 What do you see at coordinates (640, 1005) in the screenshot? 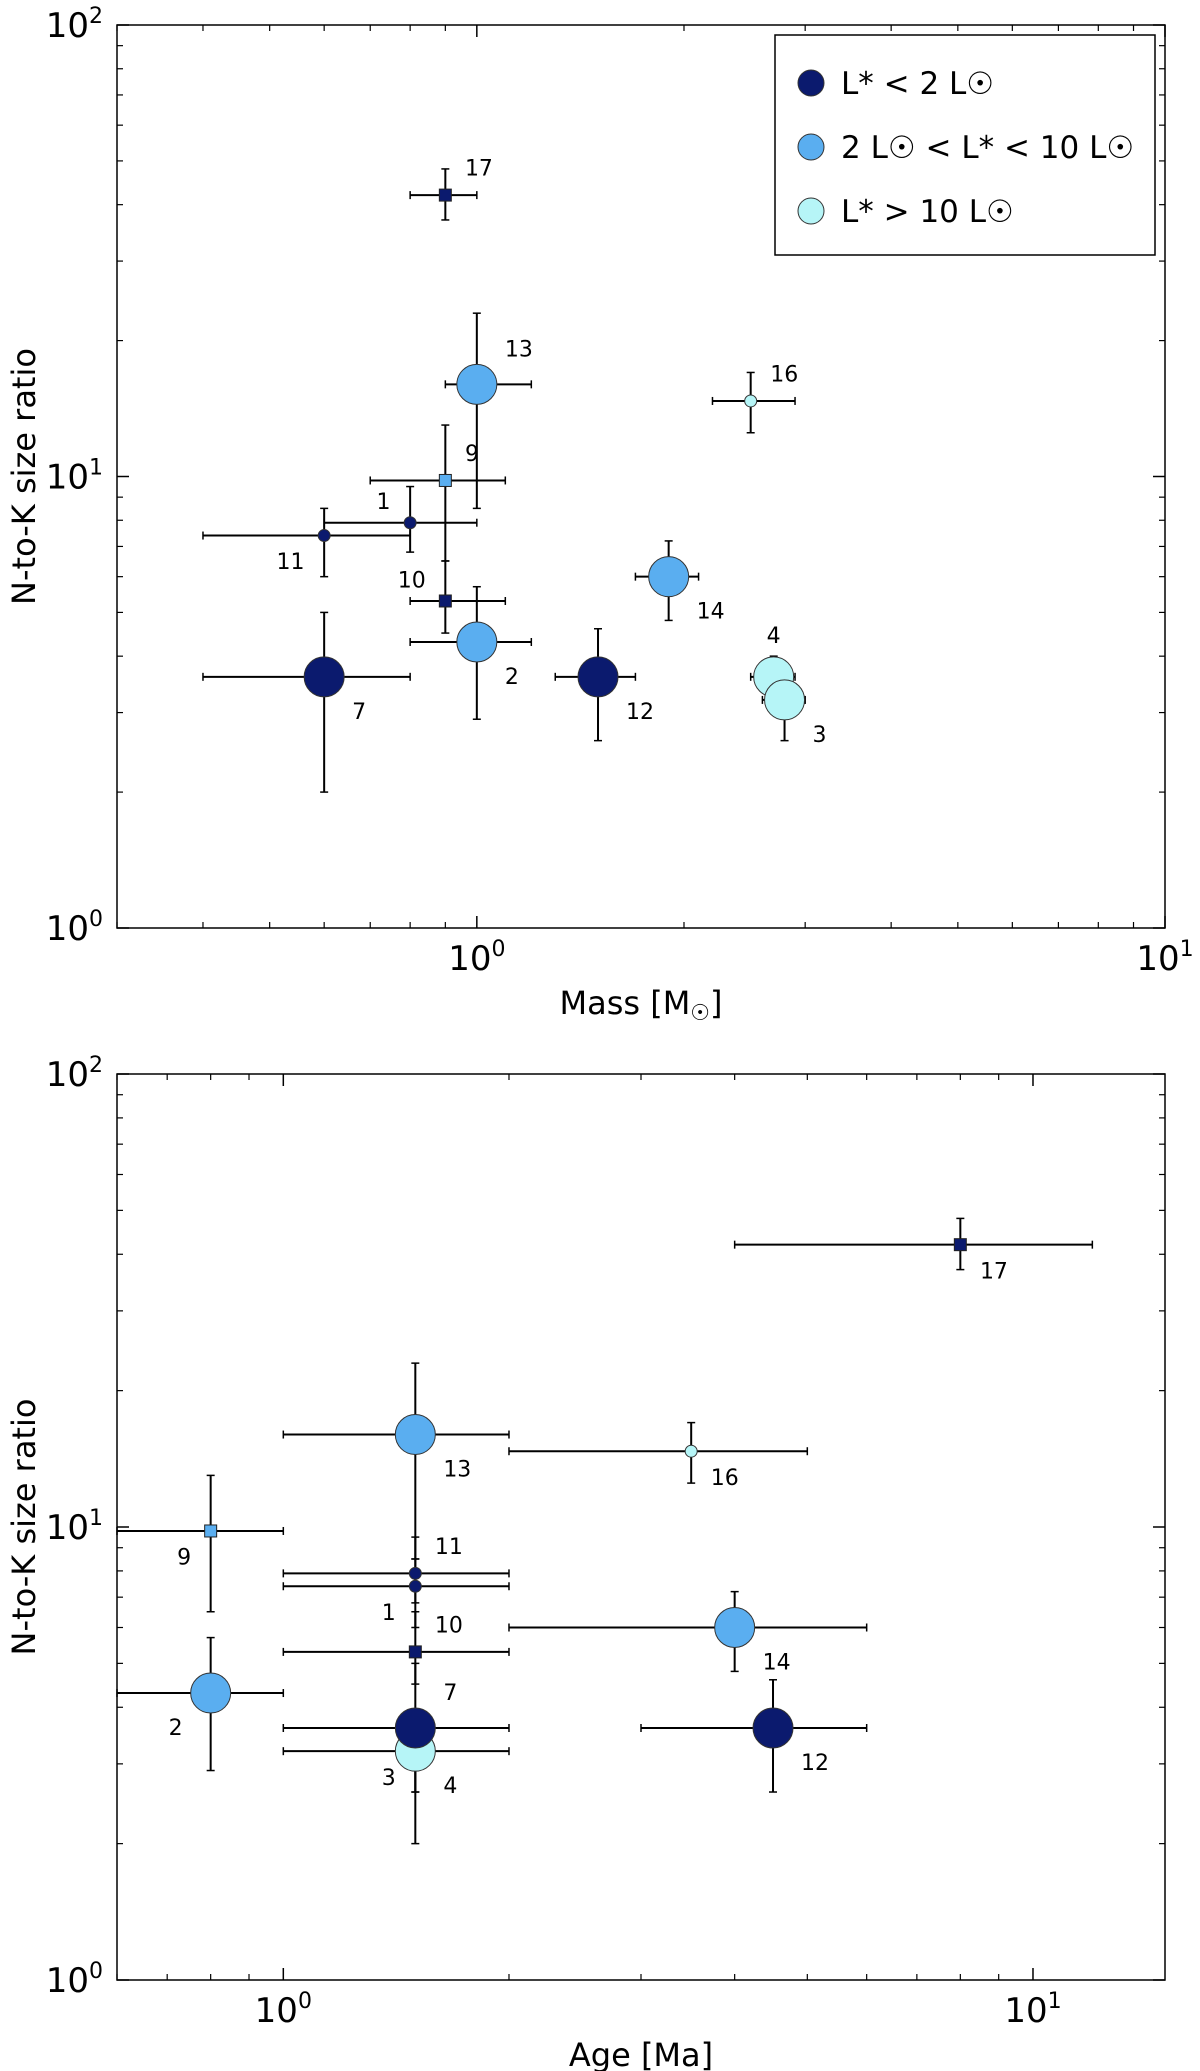
I see `x-axis-label: Mass [M☉]` at bounding box center [640, 1005].